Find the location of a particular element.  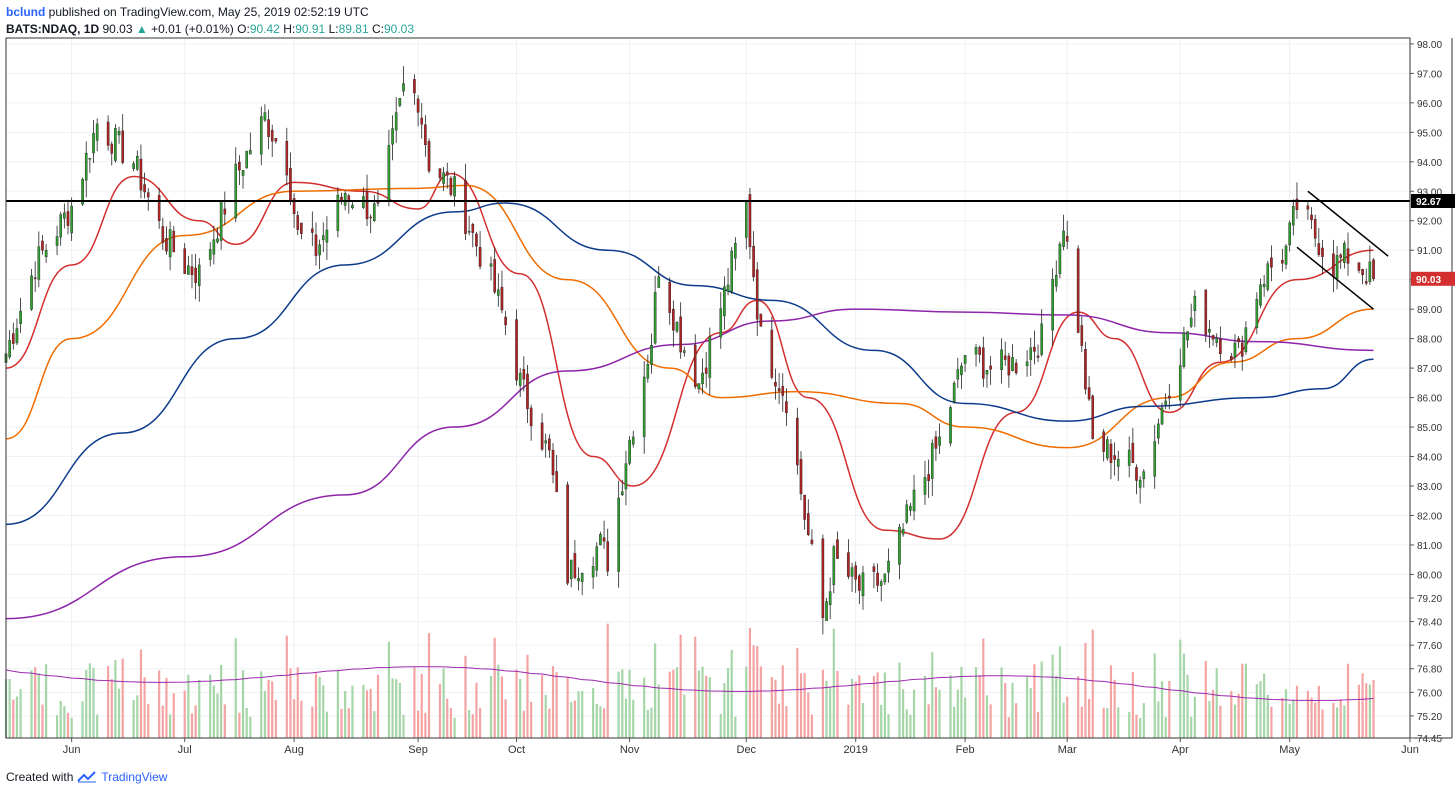

symbol-label: BATS:NDAQ, 1D is located at coordinates (53, 29).